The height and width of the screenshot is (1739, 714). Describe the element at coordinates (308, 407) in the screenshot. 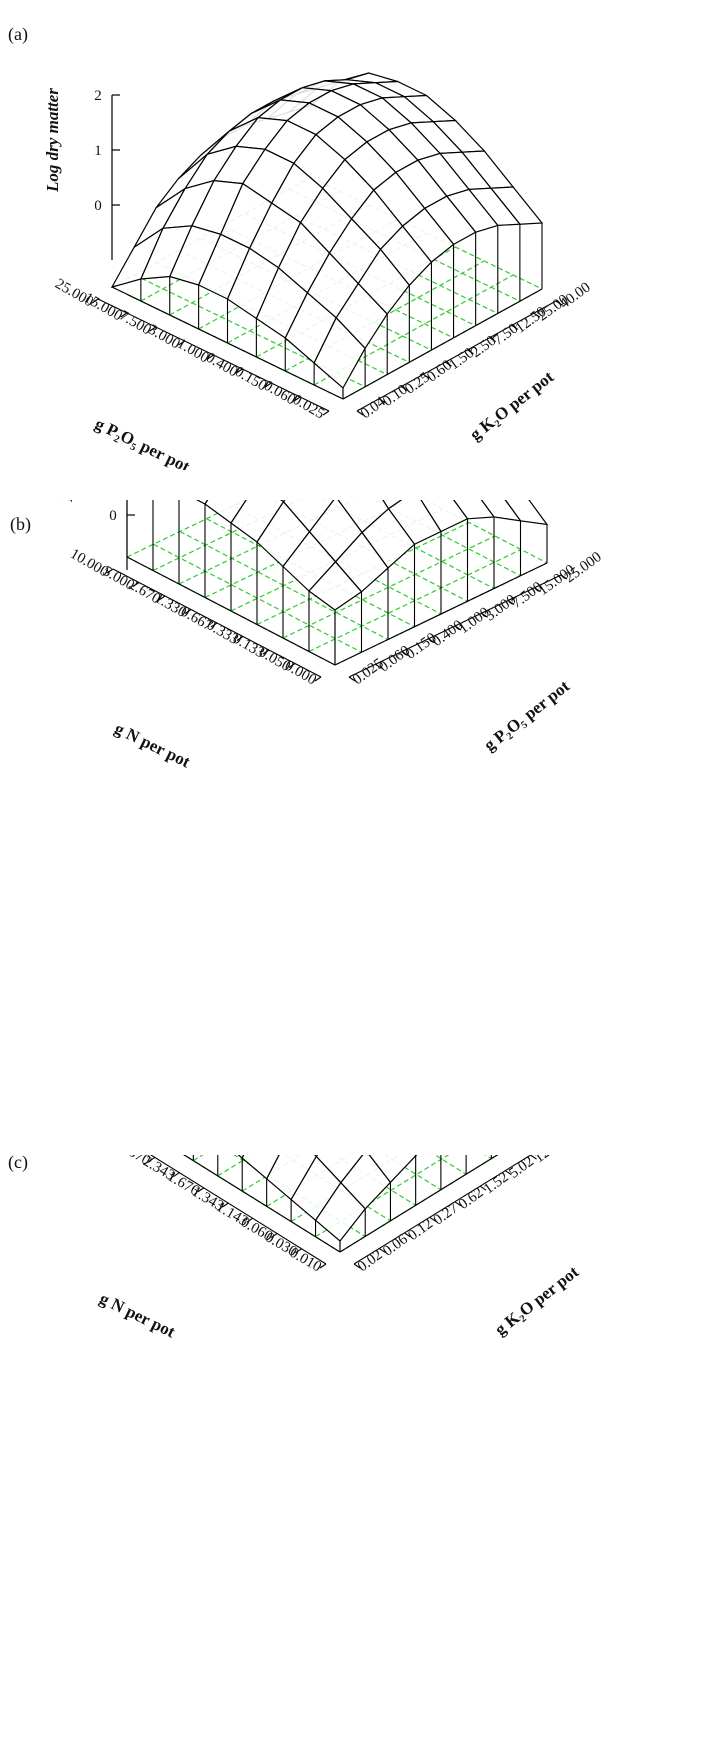

I see `x-tick-label: 0.025` at that location.